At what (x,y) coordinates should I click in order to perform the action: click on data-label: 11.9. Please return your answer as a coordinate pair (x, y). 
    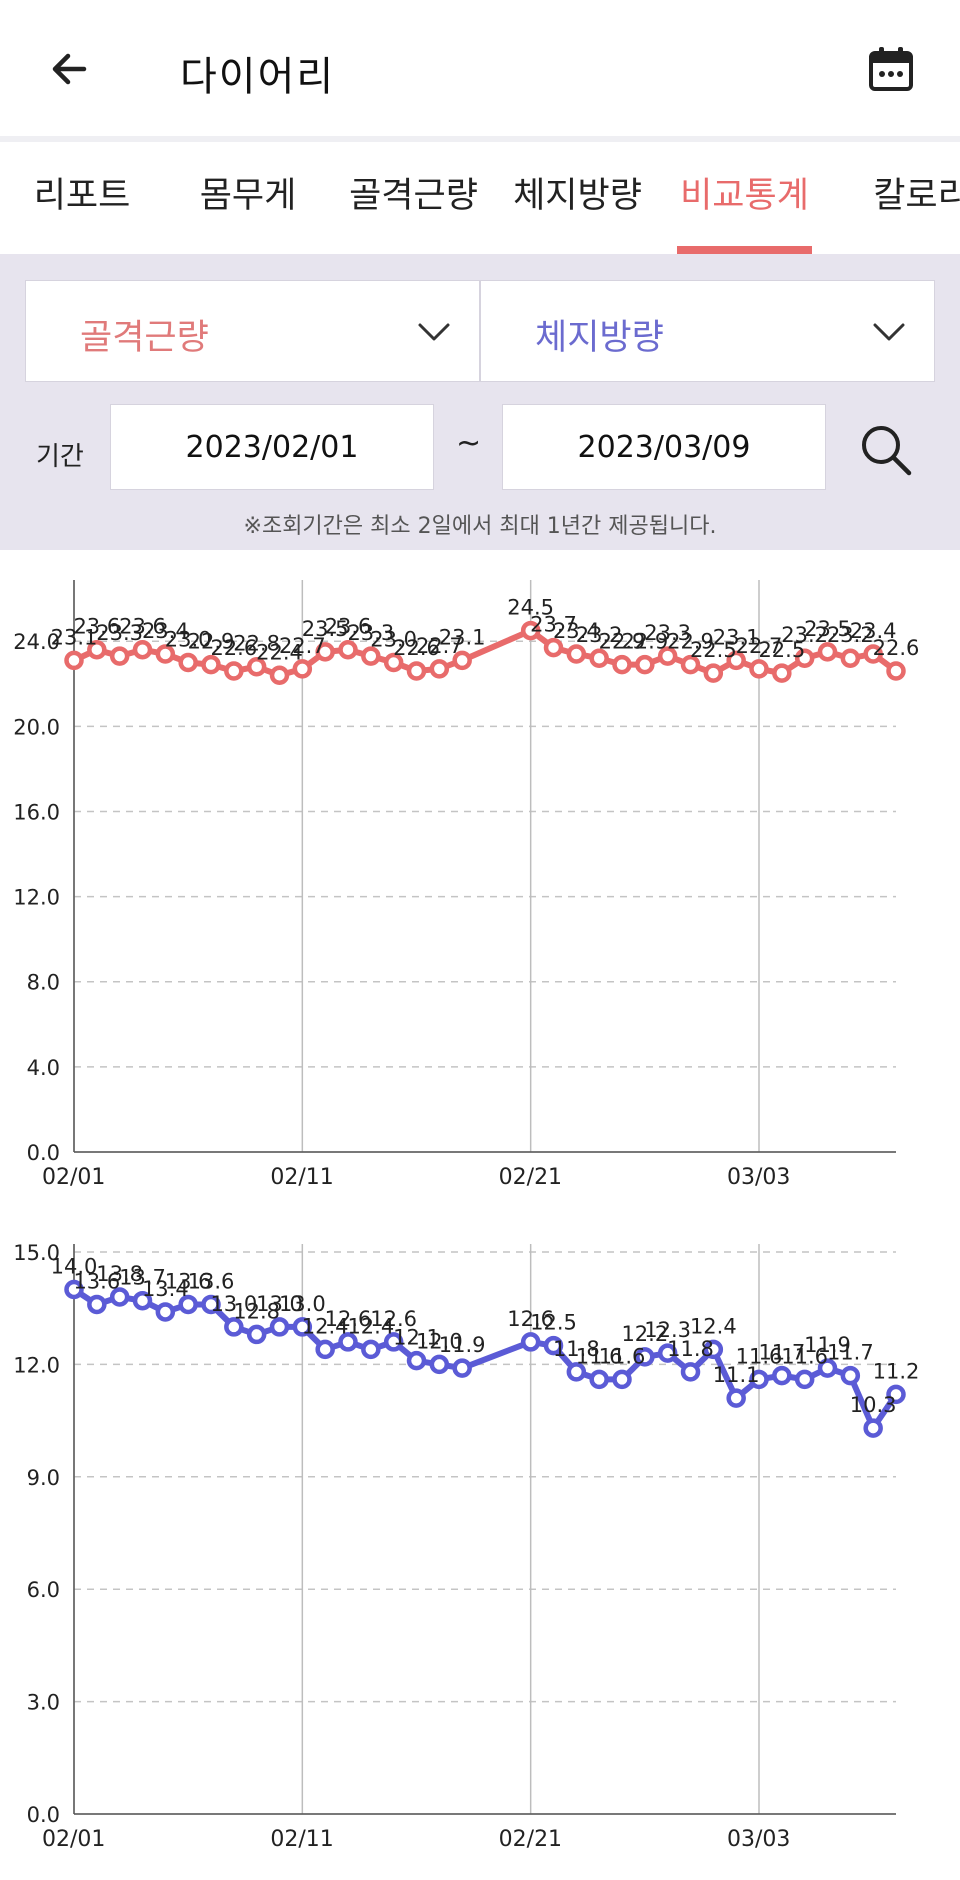
    Looking at the image, I should click on (827, 1345).